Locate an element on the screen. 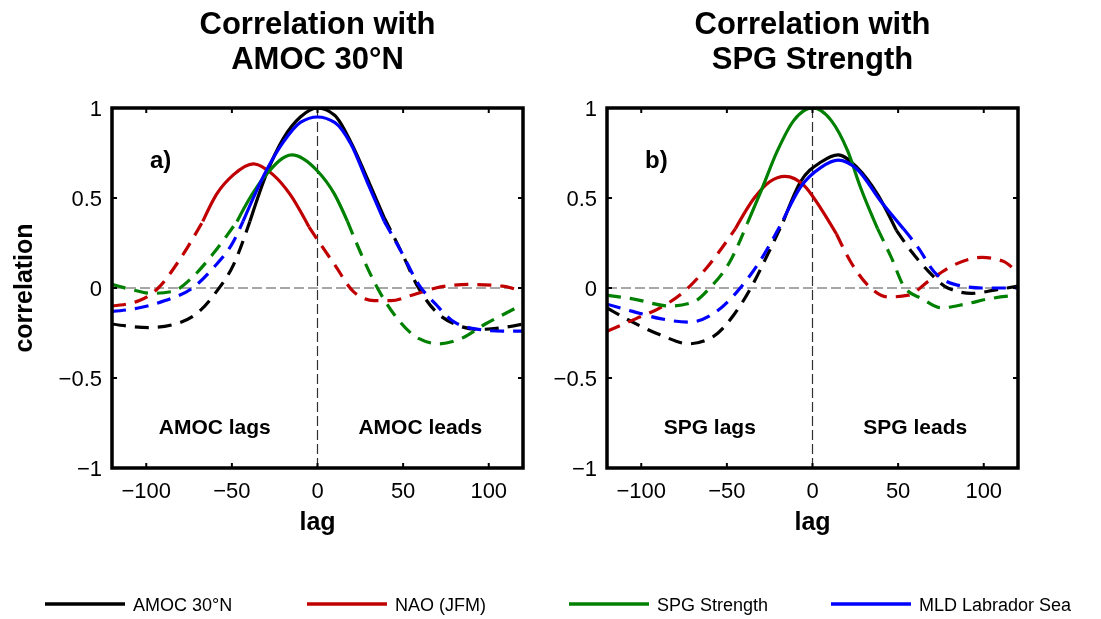  legend-label: MLD Labrador Sea is located at coordinates (996, 605).